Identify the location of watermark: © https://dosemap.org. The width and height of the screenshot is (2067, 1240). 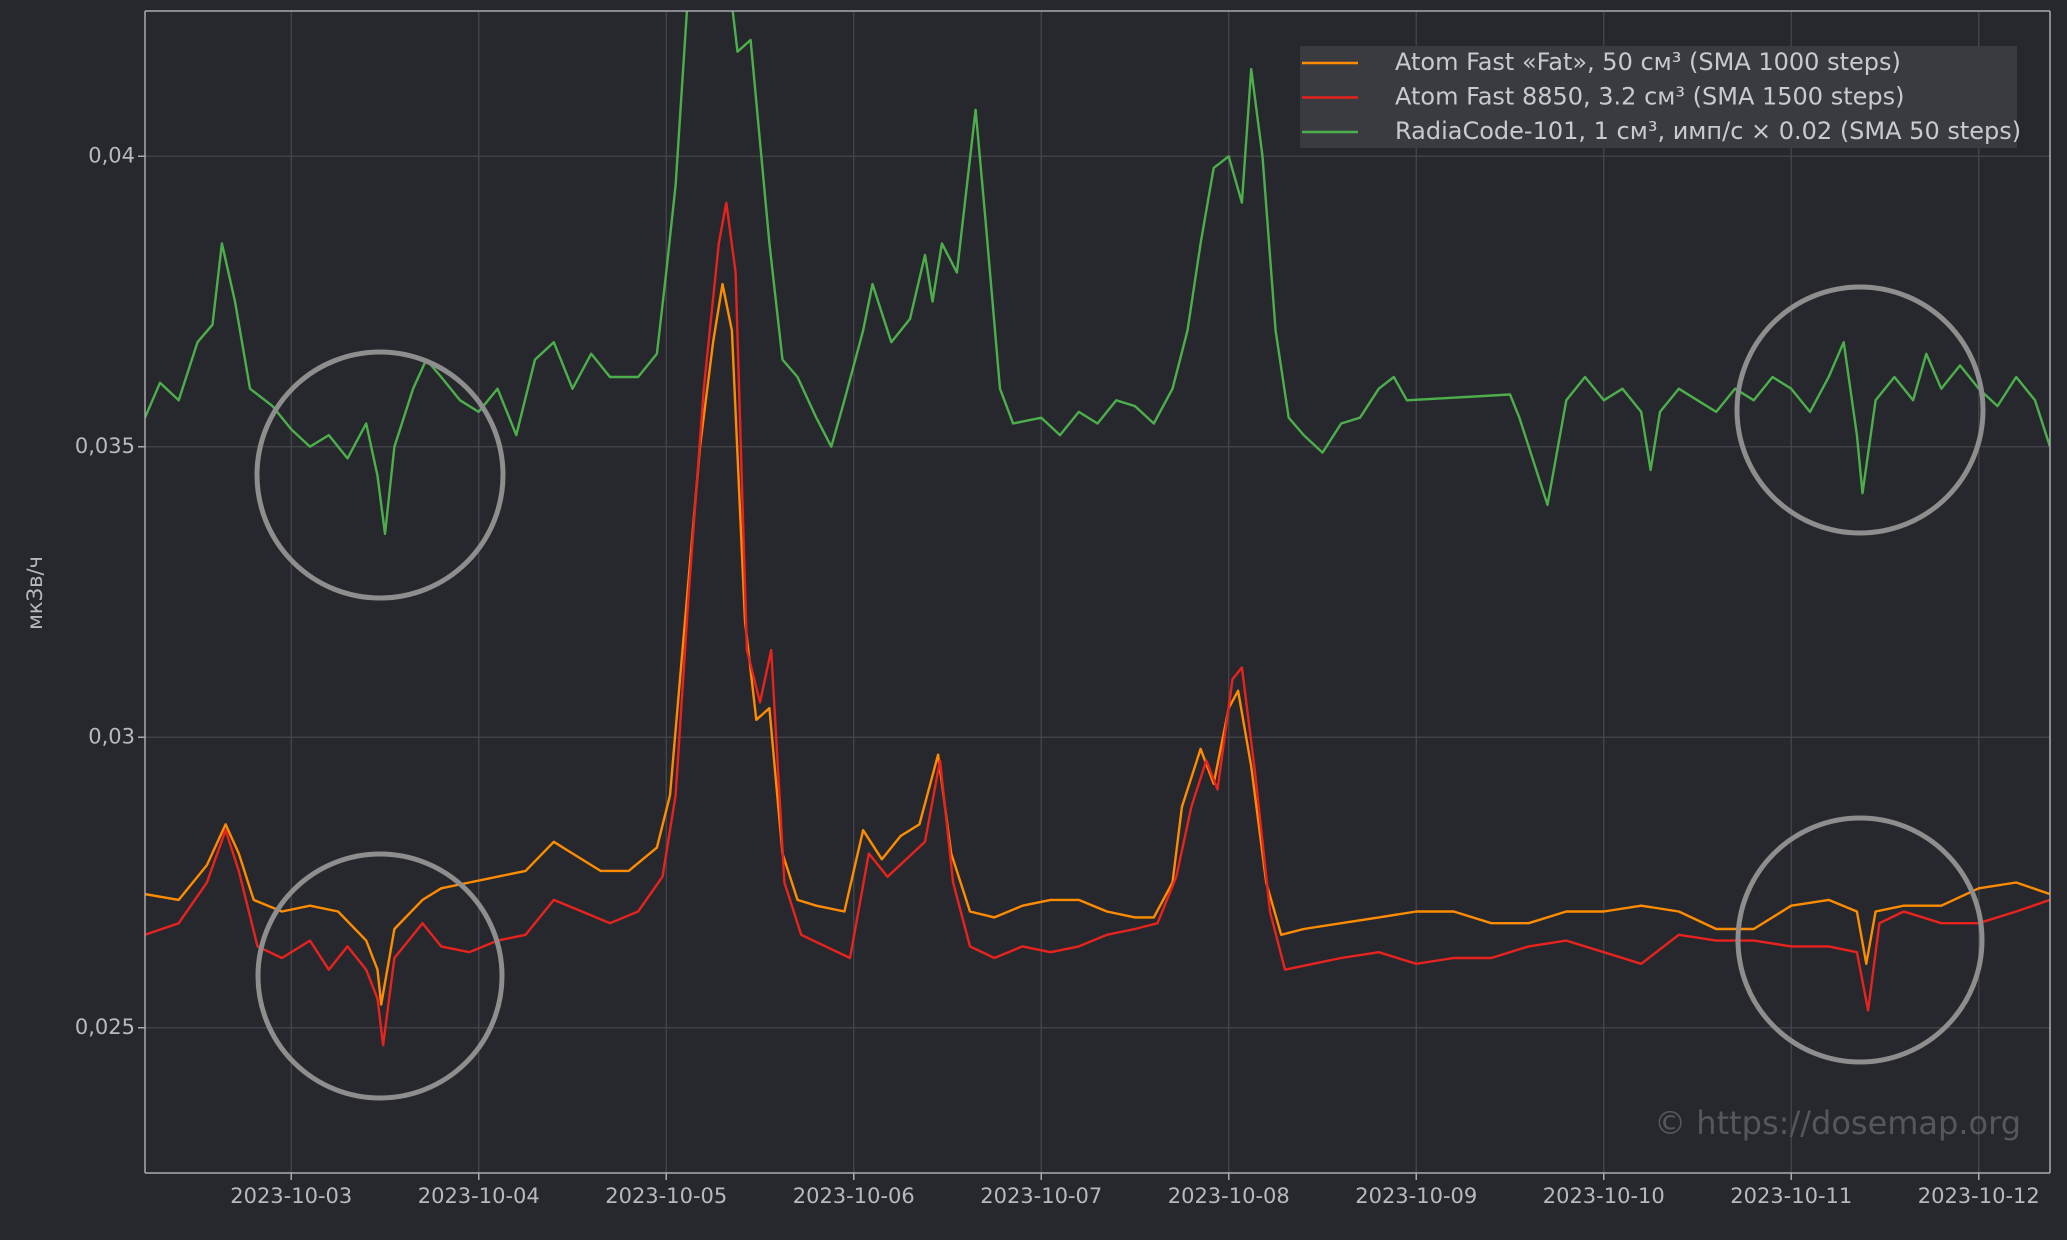
(1837, 1123).